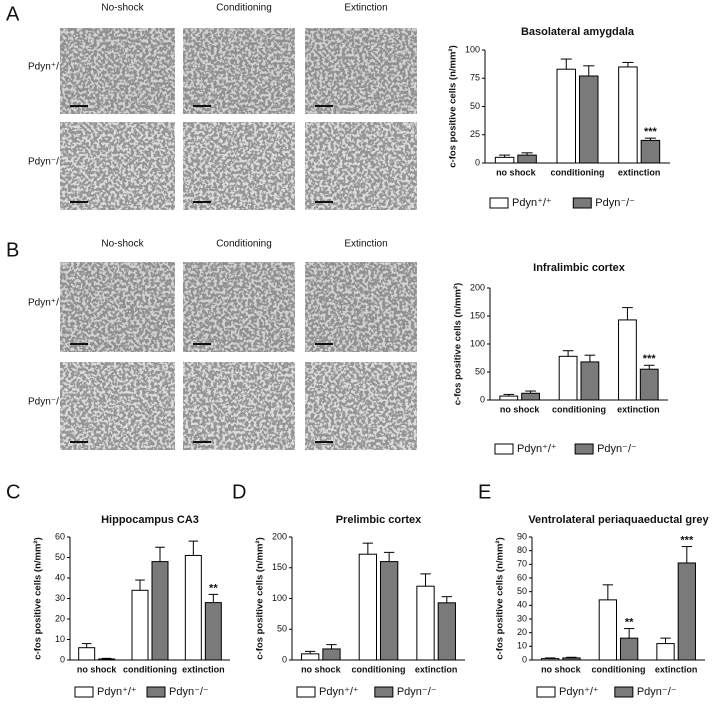 The image size is (720, 711). What do you see at coordinates (379, 520) in the screenshot?
I see `chart-title: Prelimbic cortex` at bounding box center [379, 520].